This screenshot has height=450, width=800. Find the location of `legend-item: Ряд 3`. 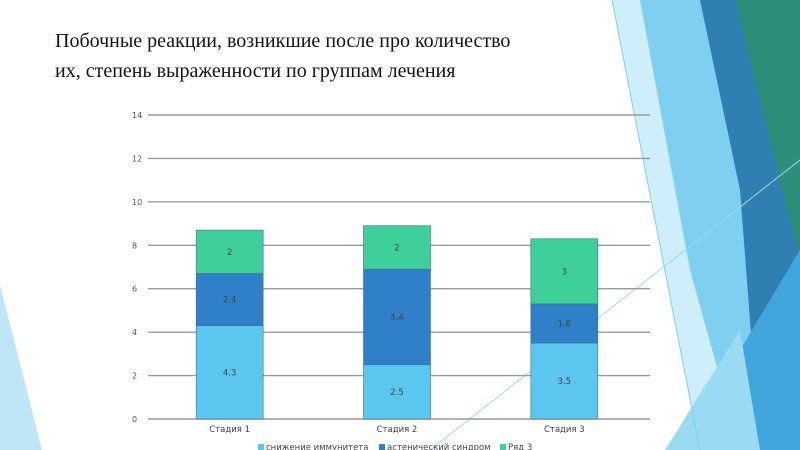

legend-item: Ряд 3 is located at coordinates (516, 446).